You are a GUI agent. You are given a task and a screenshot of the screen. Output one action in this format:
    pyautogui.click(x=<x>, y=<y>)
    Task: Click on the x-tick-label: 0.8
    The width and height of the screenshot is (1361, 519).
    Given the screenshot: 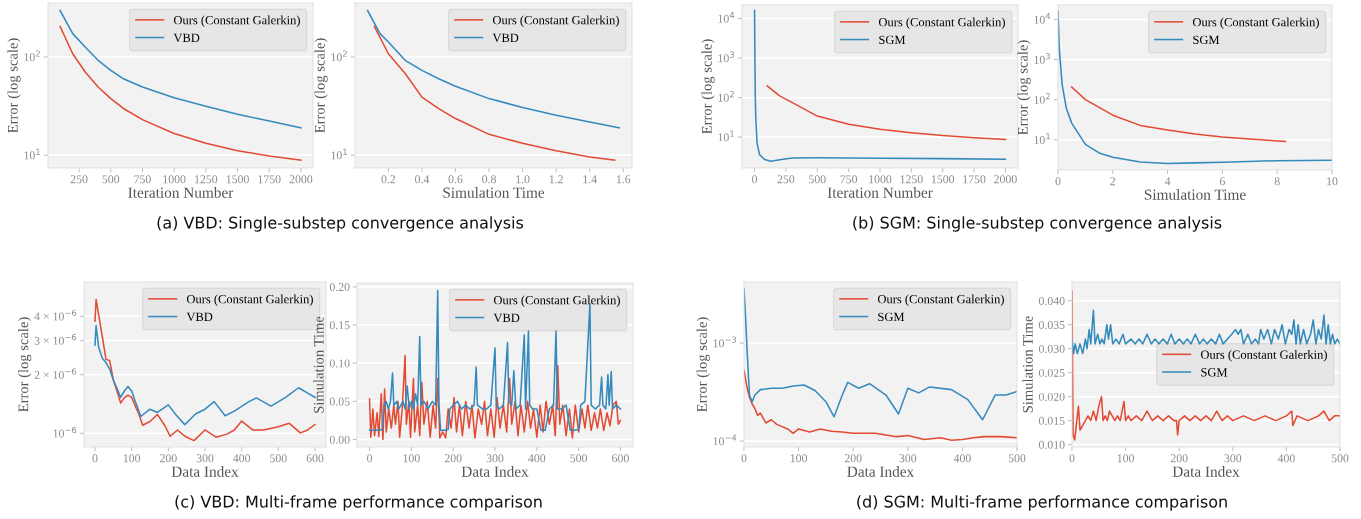 What is the action you would take?
    pyautogui.click(x=489, y=179)
    